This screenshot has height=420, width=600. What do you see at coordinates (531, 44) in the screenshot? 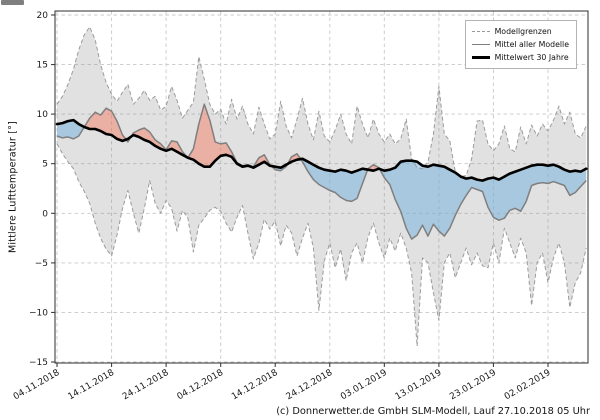
I see `legend-label: Mittel aller Modelle` at bounding box center [531, 44].